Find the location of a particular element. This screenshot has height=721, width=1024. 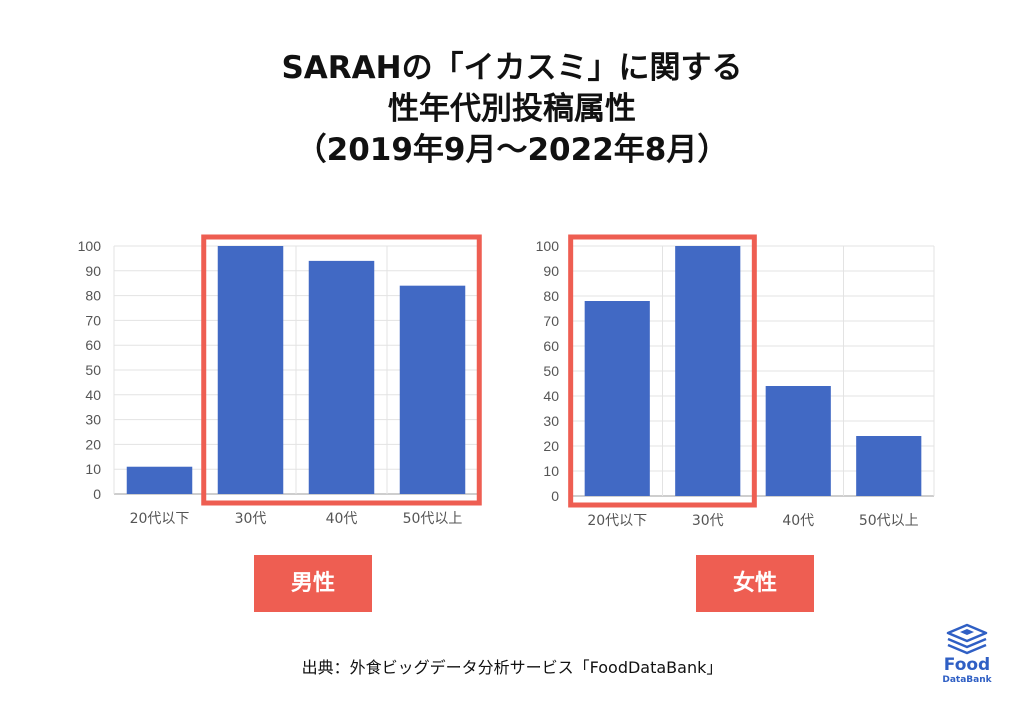

female-category-label: 20代以下 is located at coordinates (617, 521).